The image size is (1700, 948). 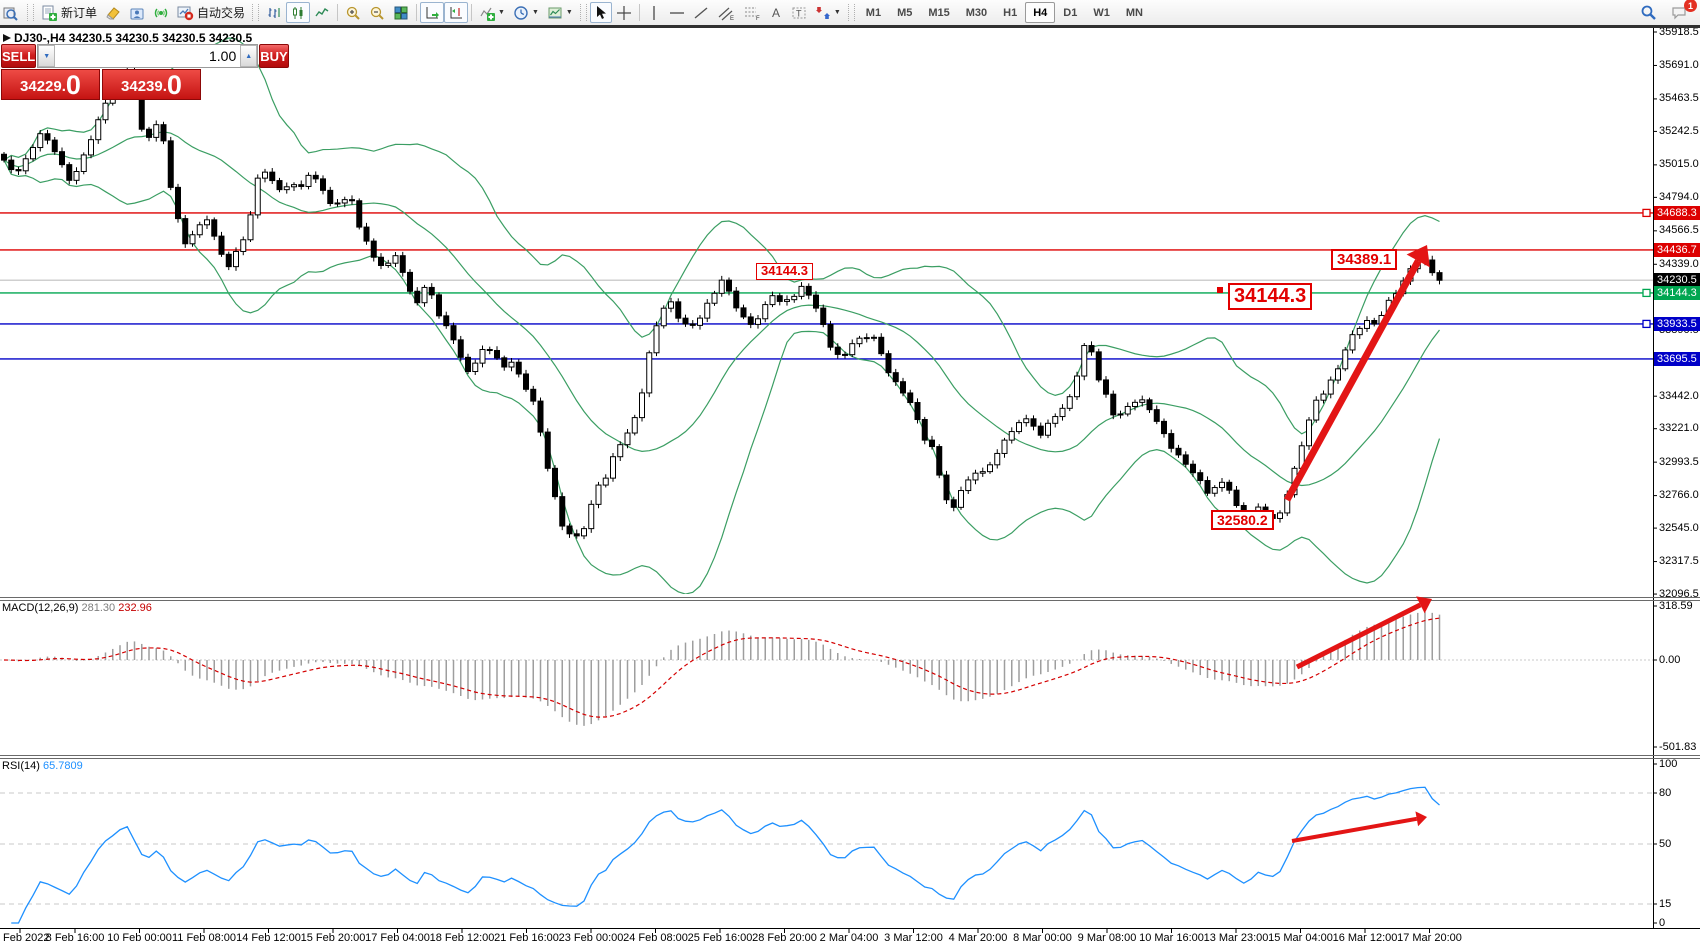 I want to click on time-tick: 18 Feb 12:00, so click(x=462, y=938).